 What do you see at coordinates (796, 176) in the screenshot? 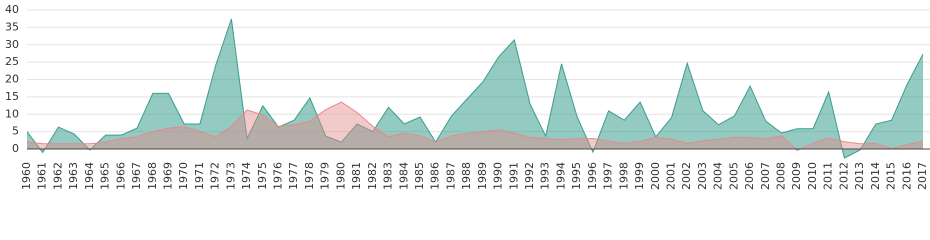
I see `x-tick-label: 2009` at bounding box center [796, 176].